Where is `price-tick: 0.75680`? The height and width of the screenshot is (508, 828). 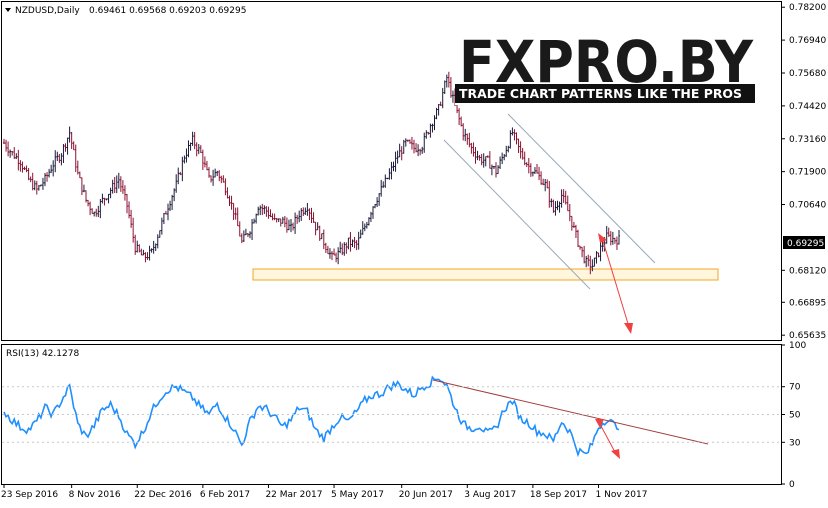 price-tick: 0.75680 is located at coordinates (803, 74).